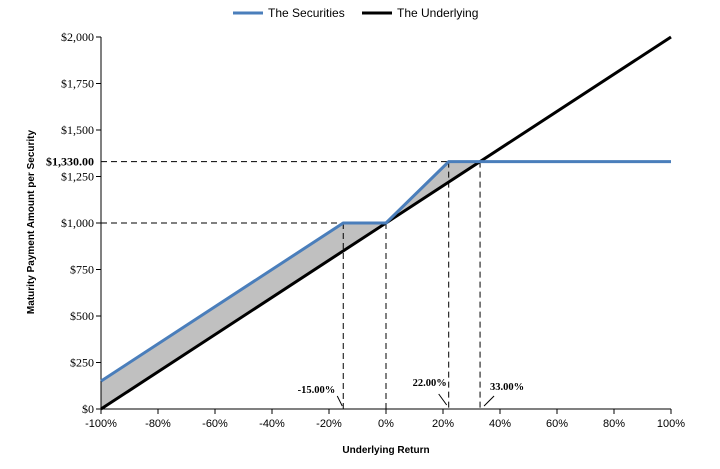  What do you see at coordinates (500, 424) in the screenshot?
I see `x-tick-label: 40%` at bounding box center [500, 424].